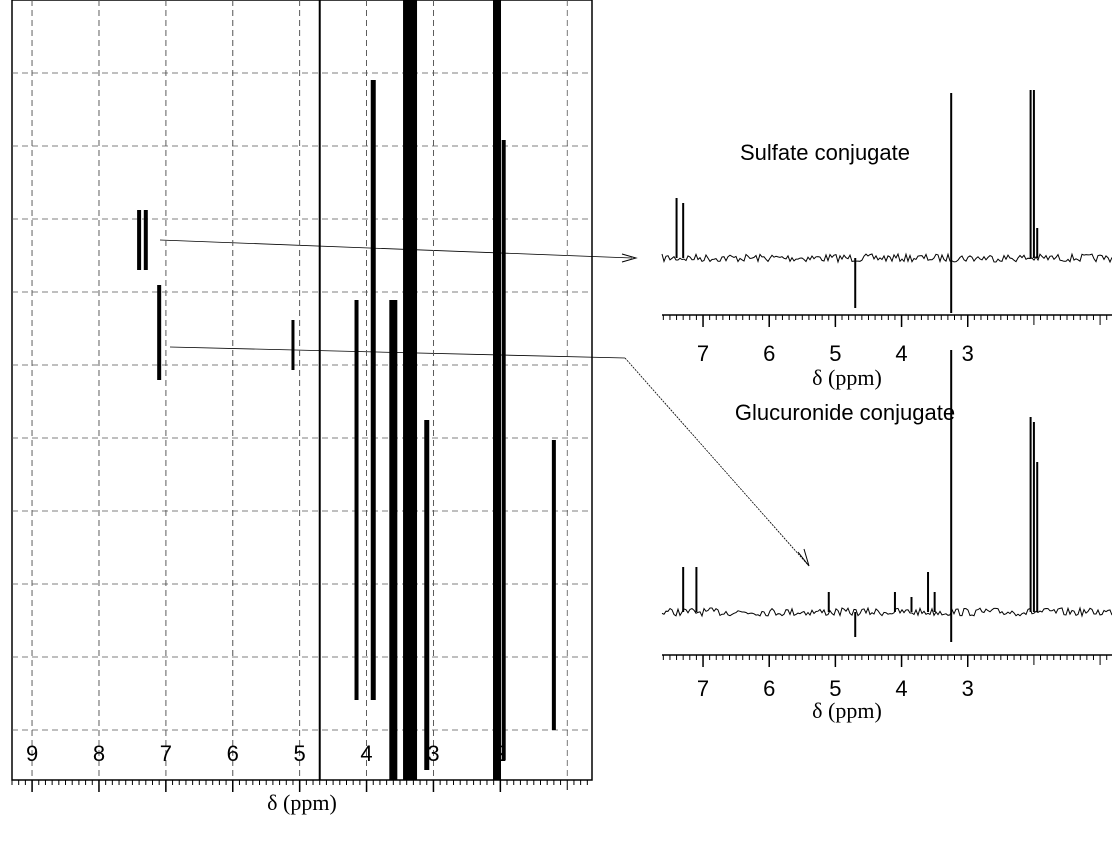 Image resolution: width=1112 pixels, height=843 pixels. What do you see at coordinates (99, 753) in the screenshot?
I see `x-tick-label: 8` at bounding box center [99, 753].